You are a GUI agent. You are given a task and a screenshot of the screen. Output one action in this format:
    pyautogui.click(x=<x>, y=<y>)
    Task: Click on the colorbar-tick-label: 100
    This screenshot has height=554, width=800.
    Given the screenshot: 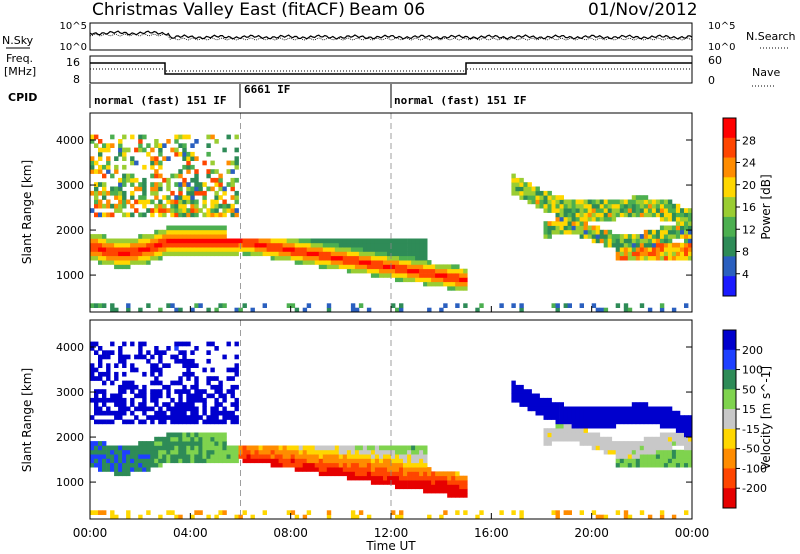 What is the action you would take?
    pyautogui.click(x=752, y=370)
    